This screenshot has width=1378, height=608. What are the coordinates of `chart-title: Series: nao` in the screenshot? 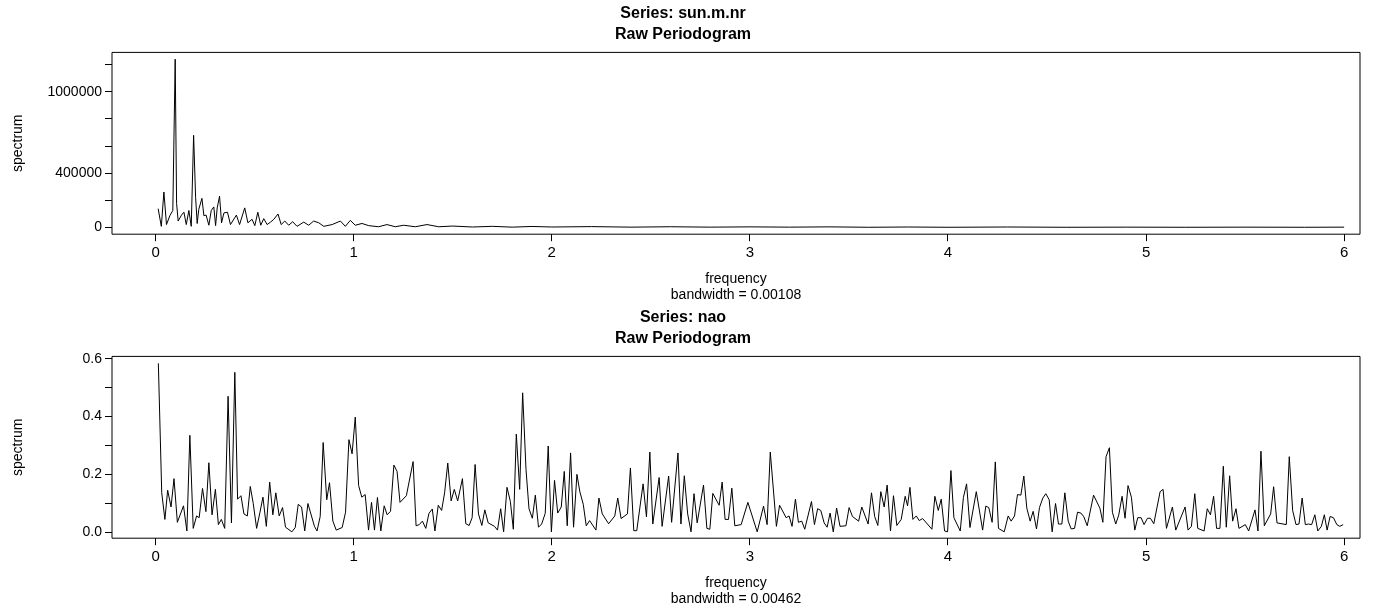 It's located at (683, 317).